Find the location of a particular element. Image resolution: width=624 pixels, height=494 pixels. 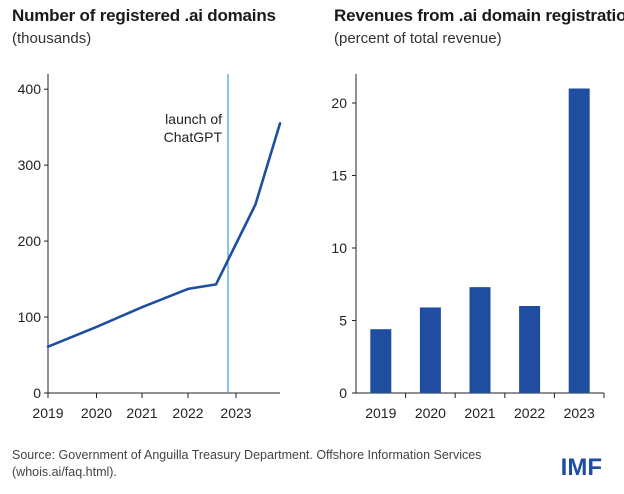

launch-annotation-line2: ChatGPT is located at coordinates (193, 137).